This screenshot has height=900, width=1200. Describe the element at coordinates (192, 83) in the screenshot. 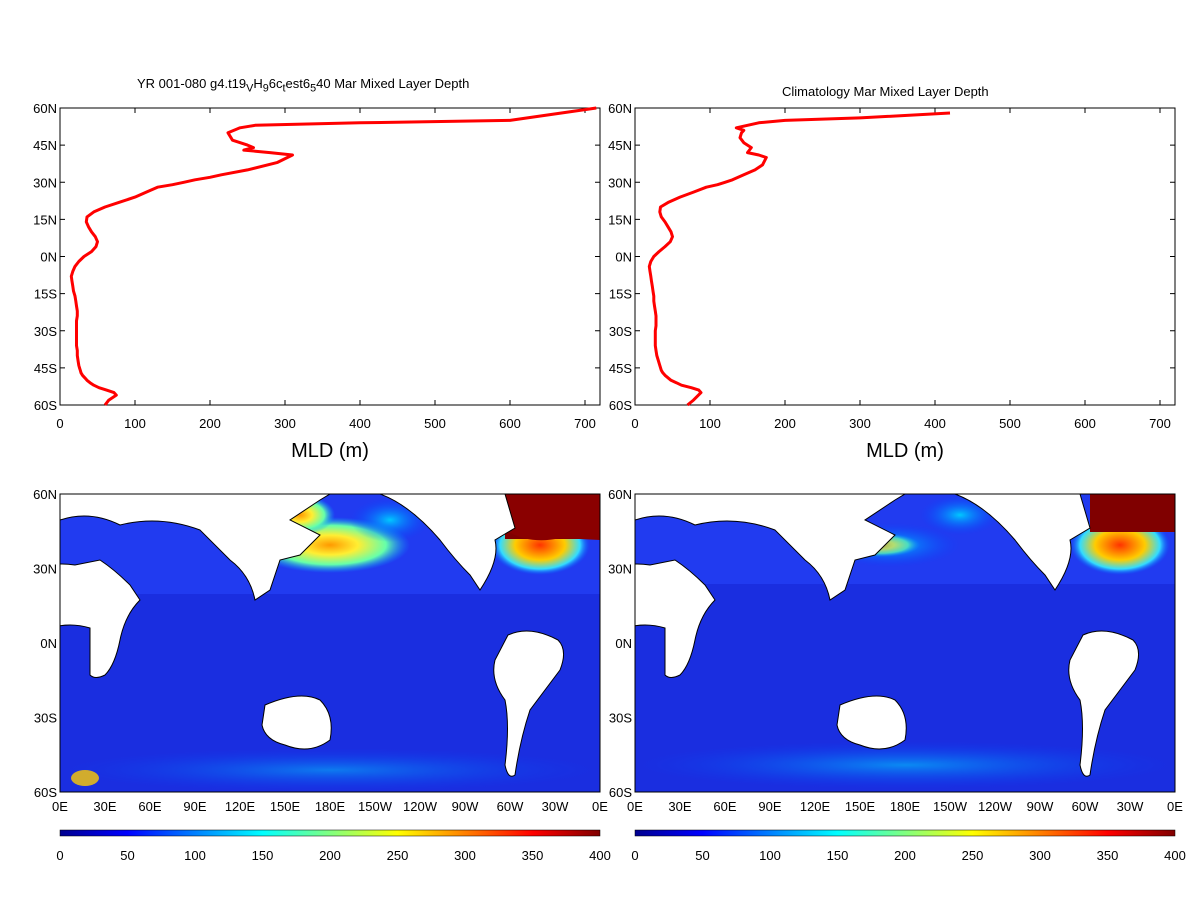

I see `title-part: YR 001-080 g4.t19` at that location.